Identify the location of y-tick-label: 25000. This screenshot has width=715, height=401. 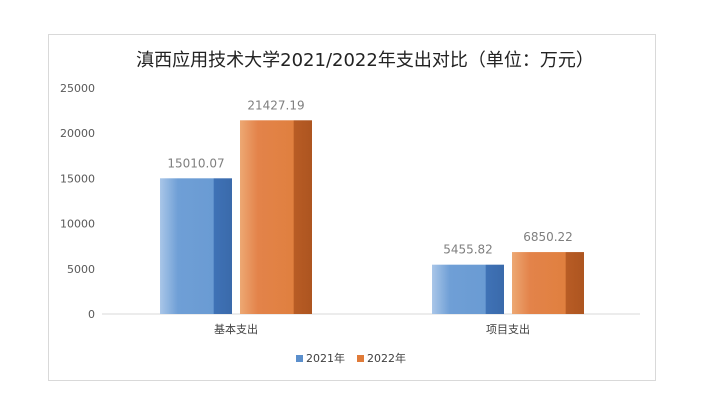
(77, 88).